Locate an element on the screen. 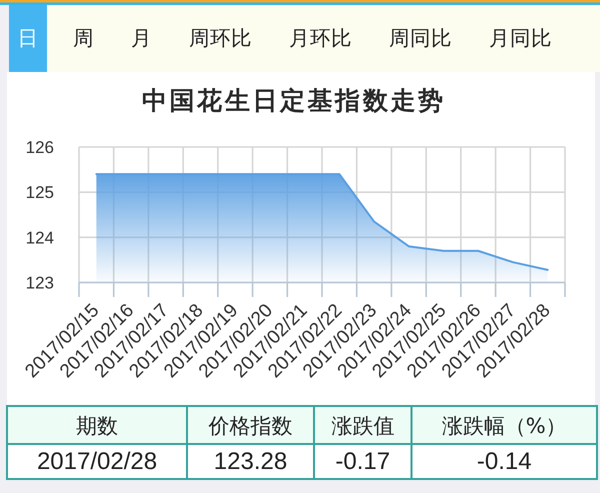  text: -0.14 is located at coordinates (504, 461).